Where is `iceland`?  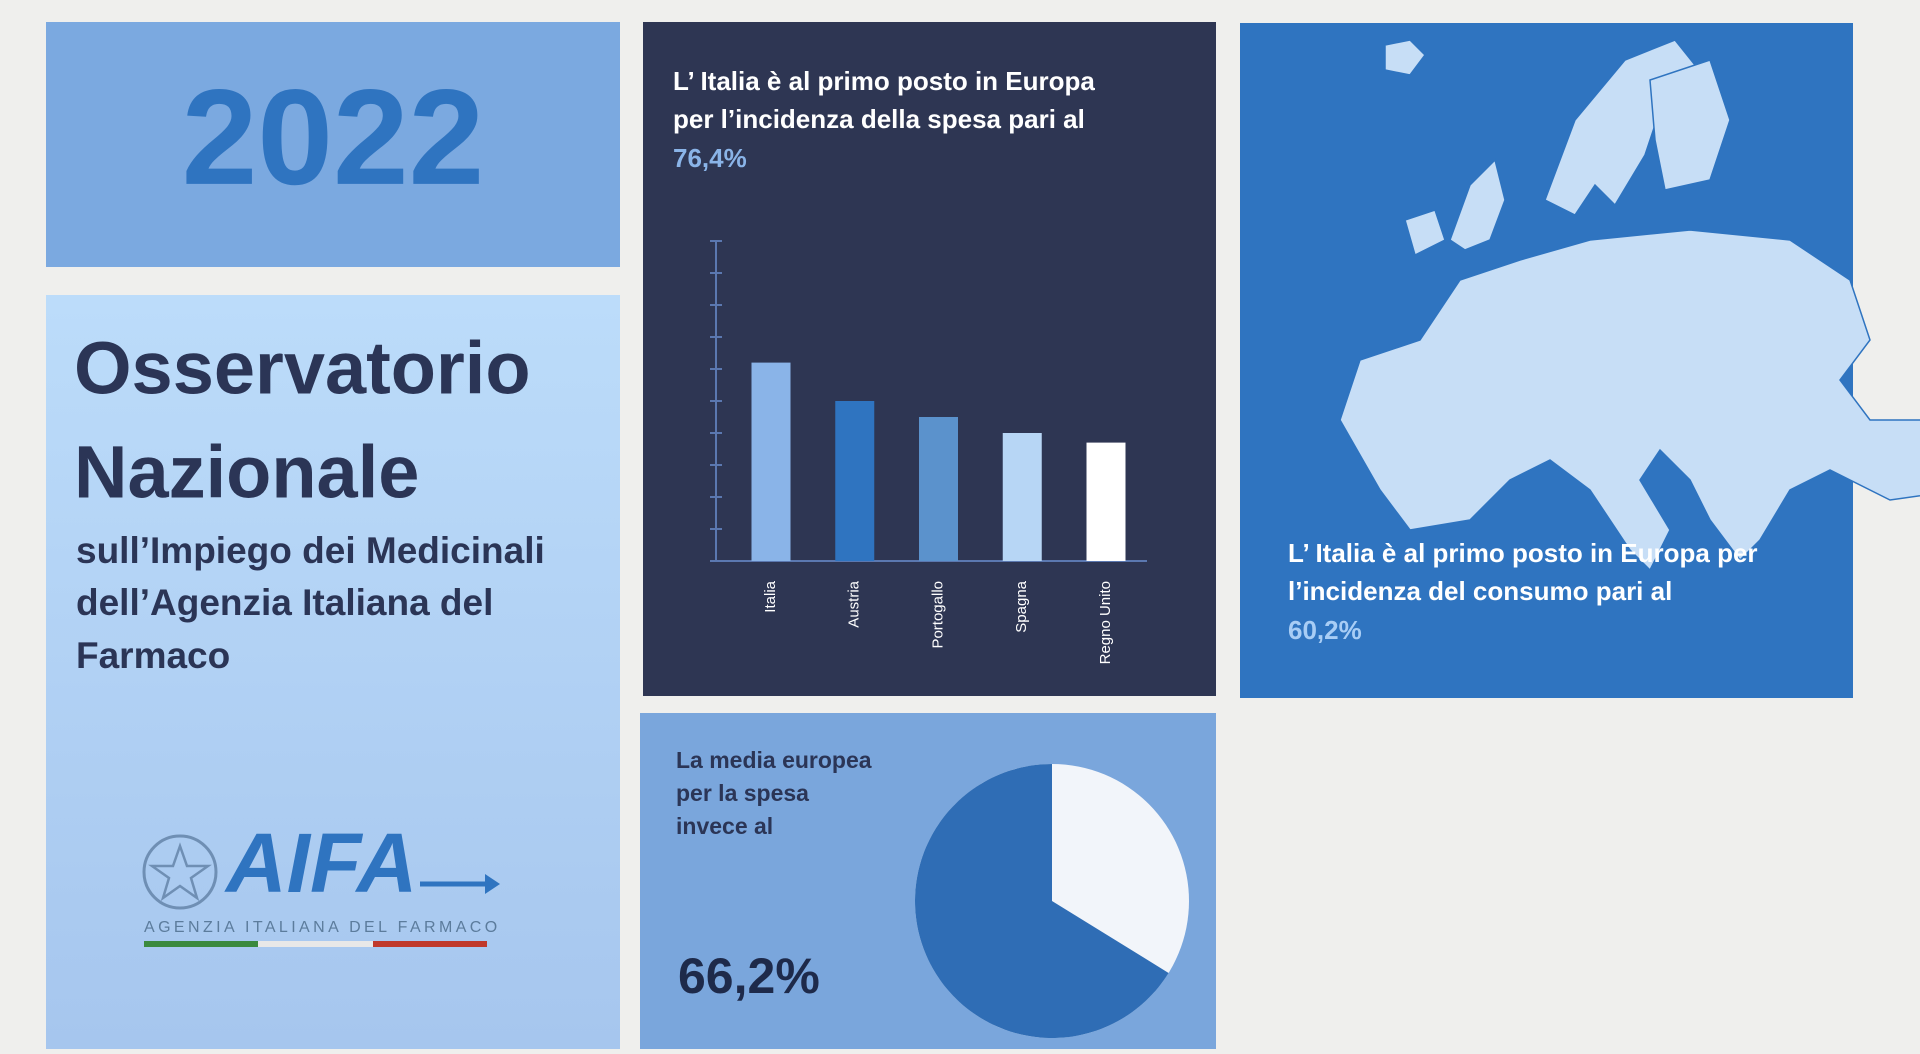 iceland is located at coordinates (1405, 57).